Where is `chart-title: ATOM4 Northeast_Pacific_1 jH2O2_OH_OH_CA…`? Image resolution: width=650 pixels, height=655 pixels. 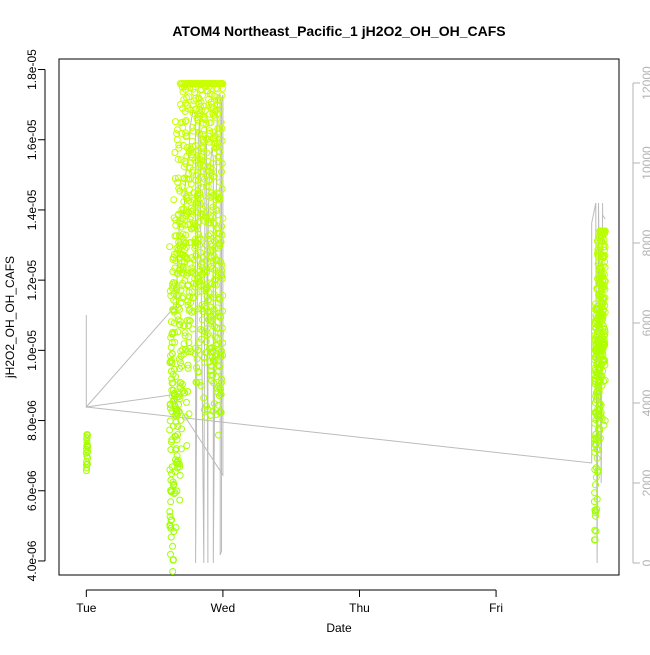
chart-title: ATOM4 Northeast_Pacific_1 jH2O2_OH_OH_CA… is located at coordinates (338, 31).